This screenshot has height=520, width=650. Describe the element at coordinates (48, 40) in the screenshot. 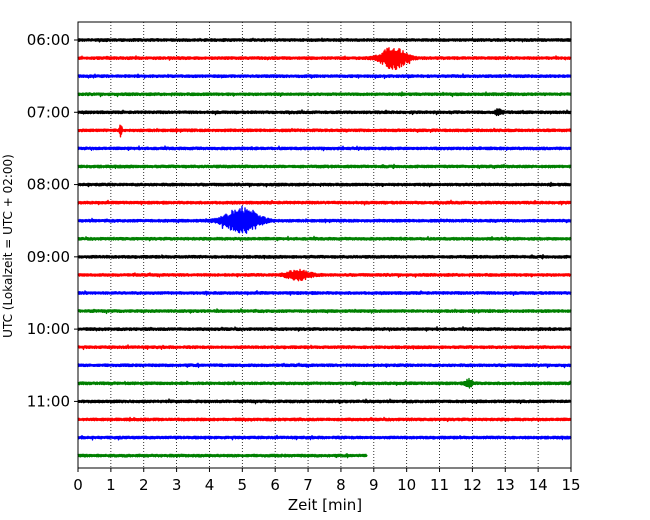

I see `y-tick-label: 06:00` at that location.